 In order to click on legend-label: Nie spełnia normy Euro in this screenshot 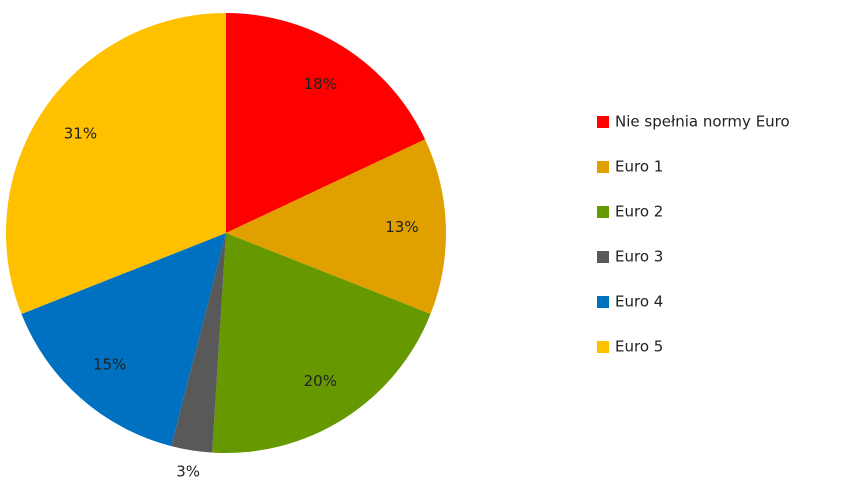, I will do `click(702, 122)`.